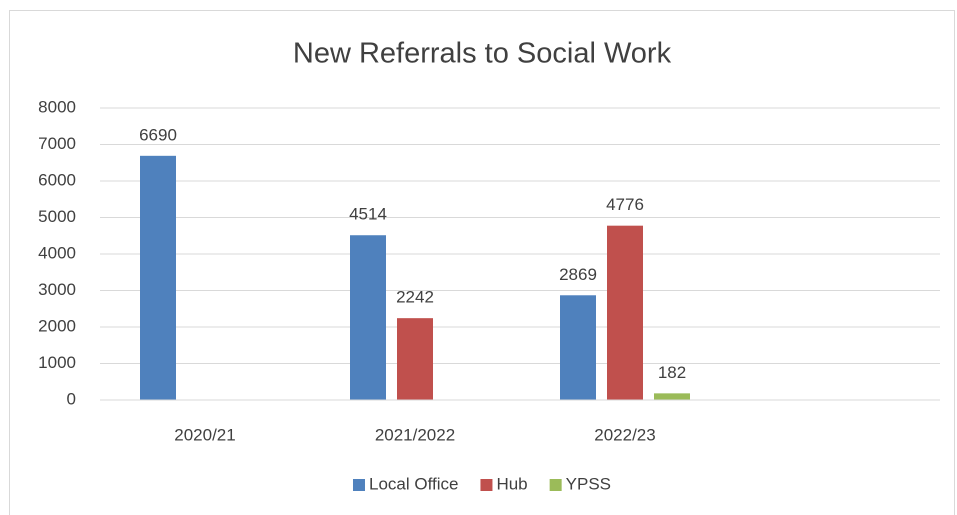 The width and height of the screenshot is (957, 515). Describe the element at coordinates (413, 483) in the screenshot. I see `legend-label: Local Office` at that location.